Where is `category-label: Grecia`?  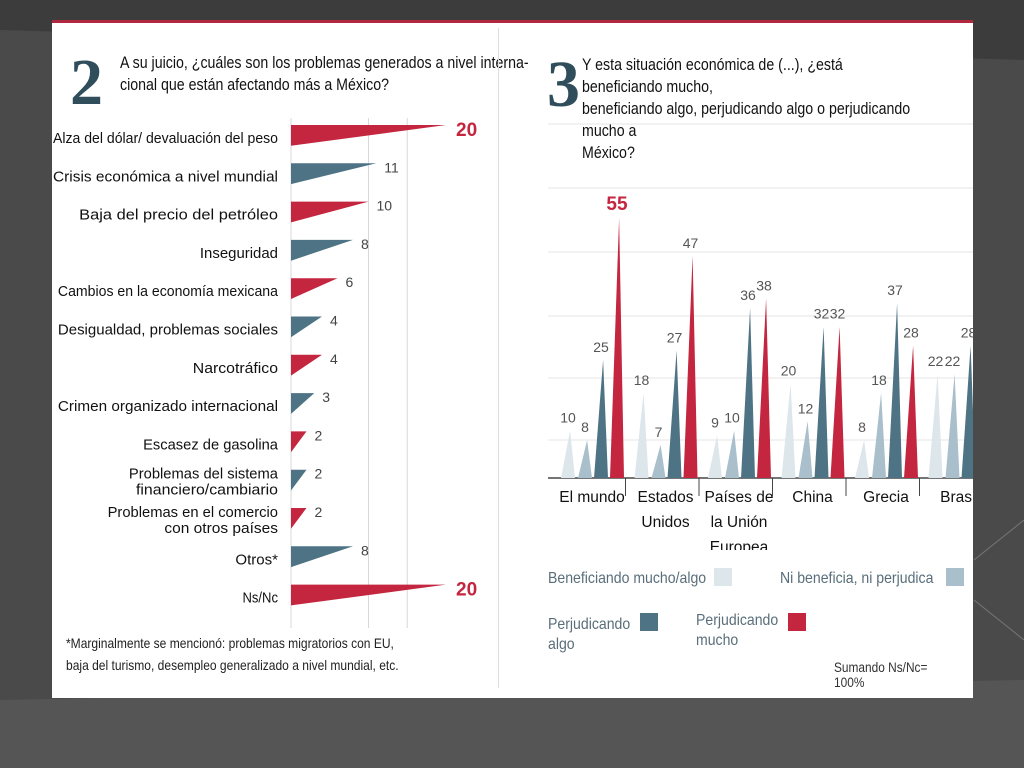 category-label: Grecia is located at coordinates (886, 497).